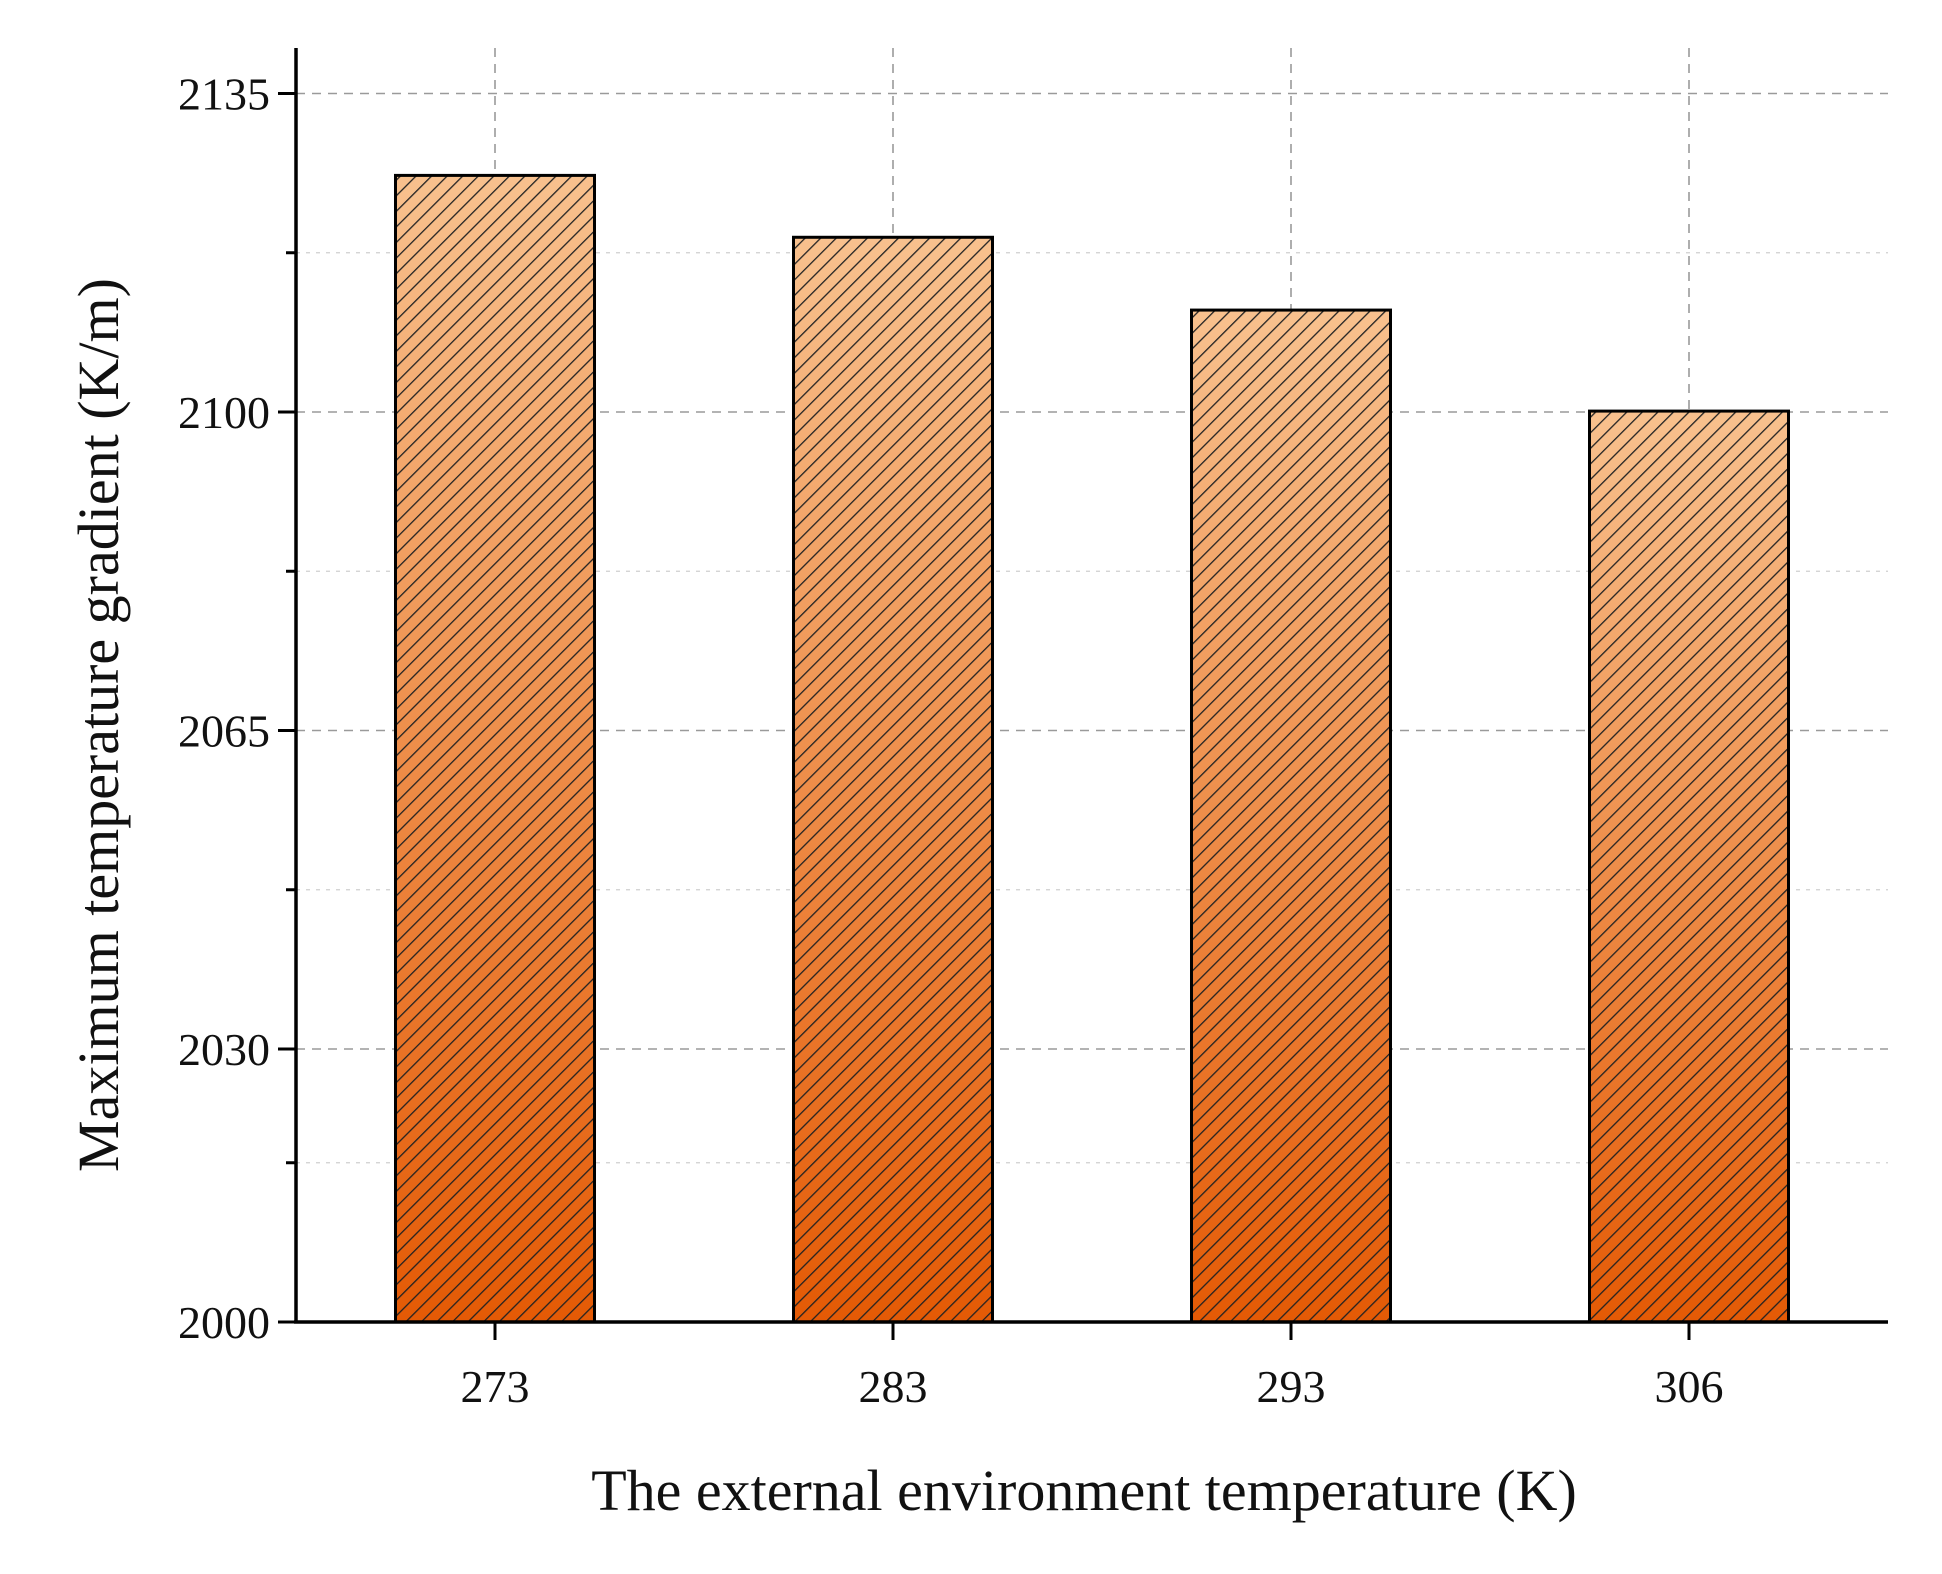 The width and height of the screenshot is (1942, 1574). Describe the element at coordinates (224, 94) in the screenshot. I see `y-tick-label: 2135` at that location.